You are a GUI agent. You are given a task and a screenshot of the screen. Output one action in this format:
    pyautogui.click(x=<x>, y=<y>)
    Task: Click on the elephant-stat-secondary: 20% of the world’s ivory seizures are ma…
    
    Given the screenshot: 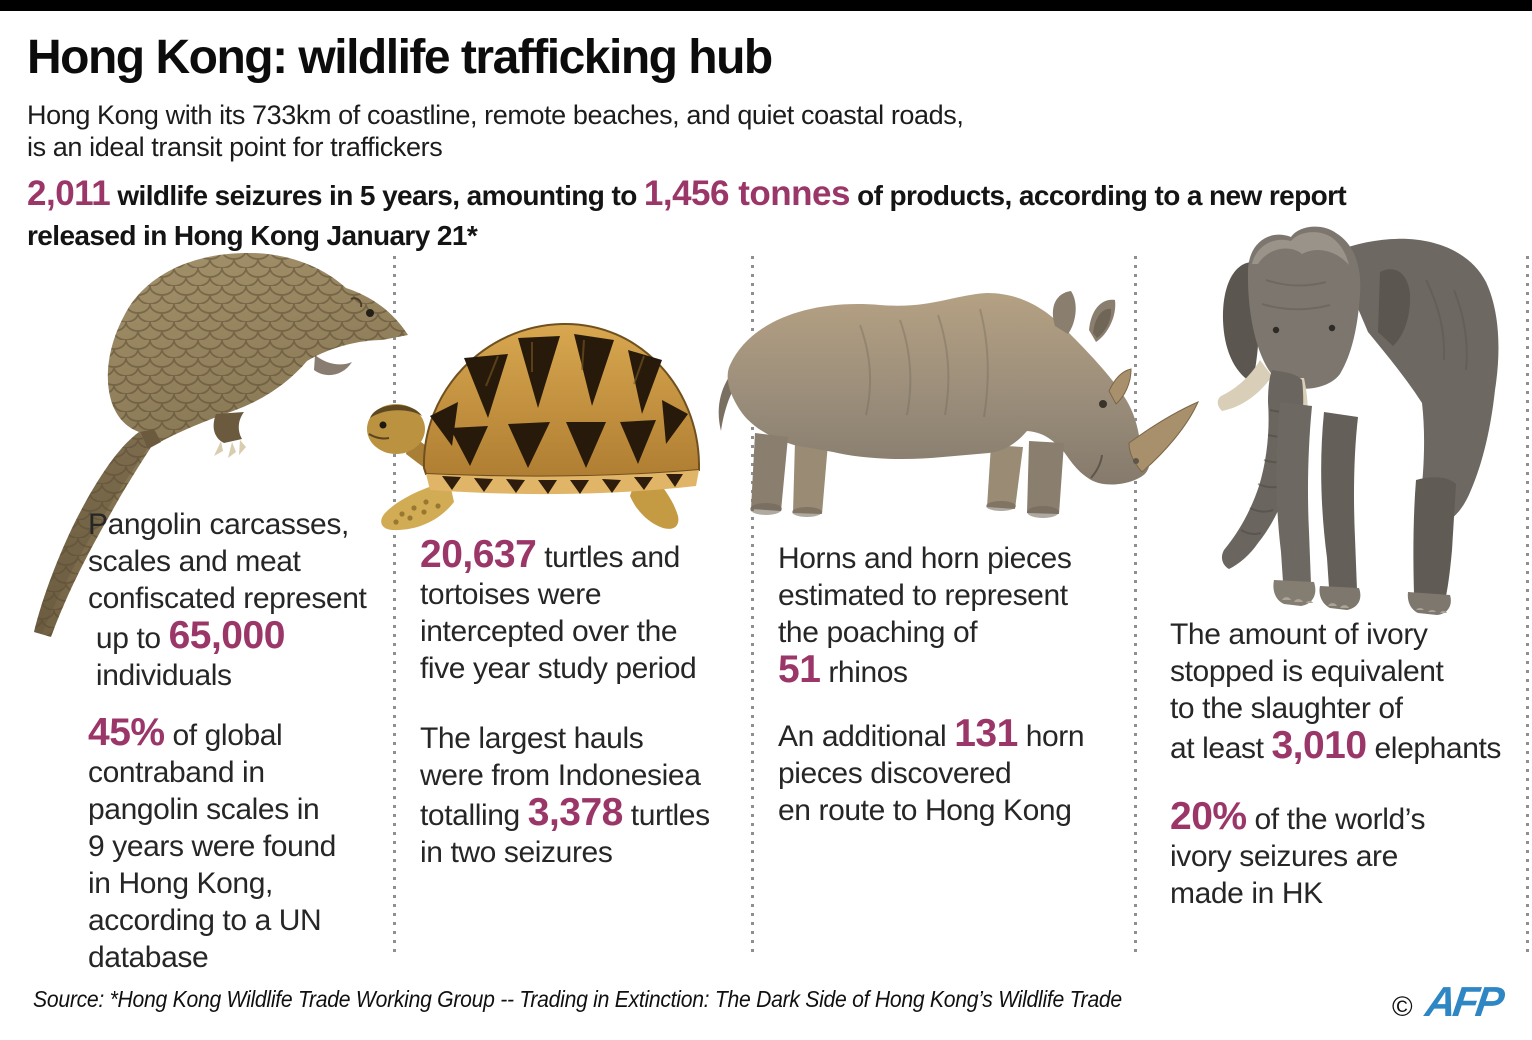 What is the action you would take?
    pyautogui.click(x=1298, y=852)
    